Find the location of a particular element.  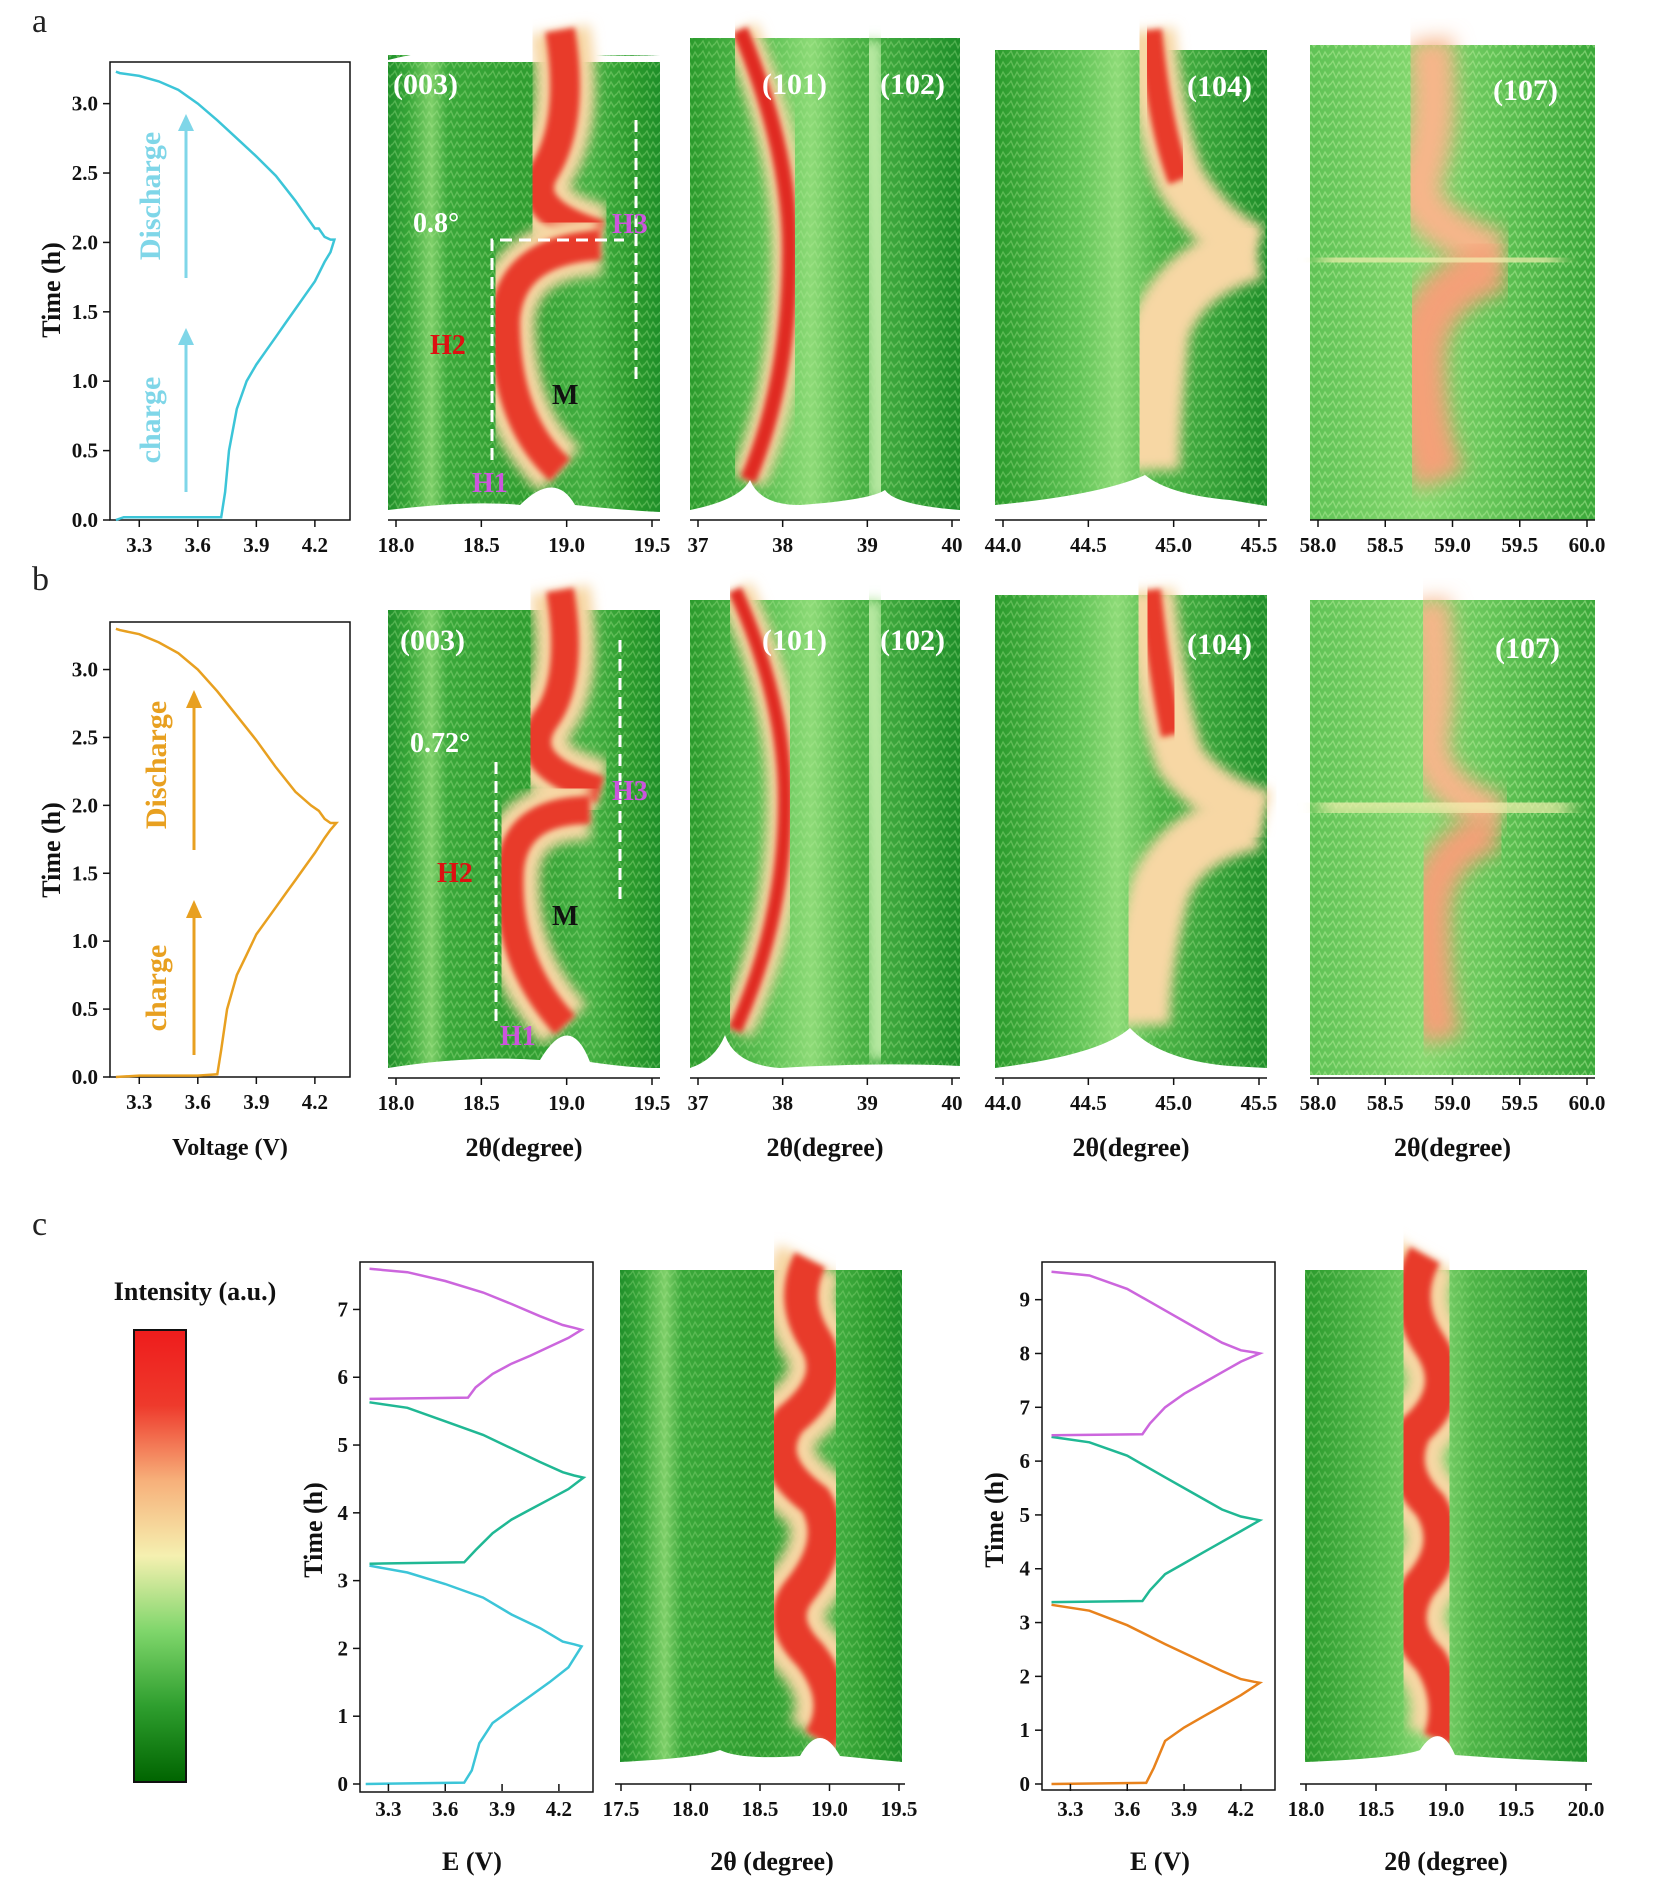

map-xtick-label: 38 is located at coordinates (782, 545).